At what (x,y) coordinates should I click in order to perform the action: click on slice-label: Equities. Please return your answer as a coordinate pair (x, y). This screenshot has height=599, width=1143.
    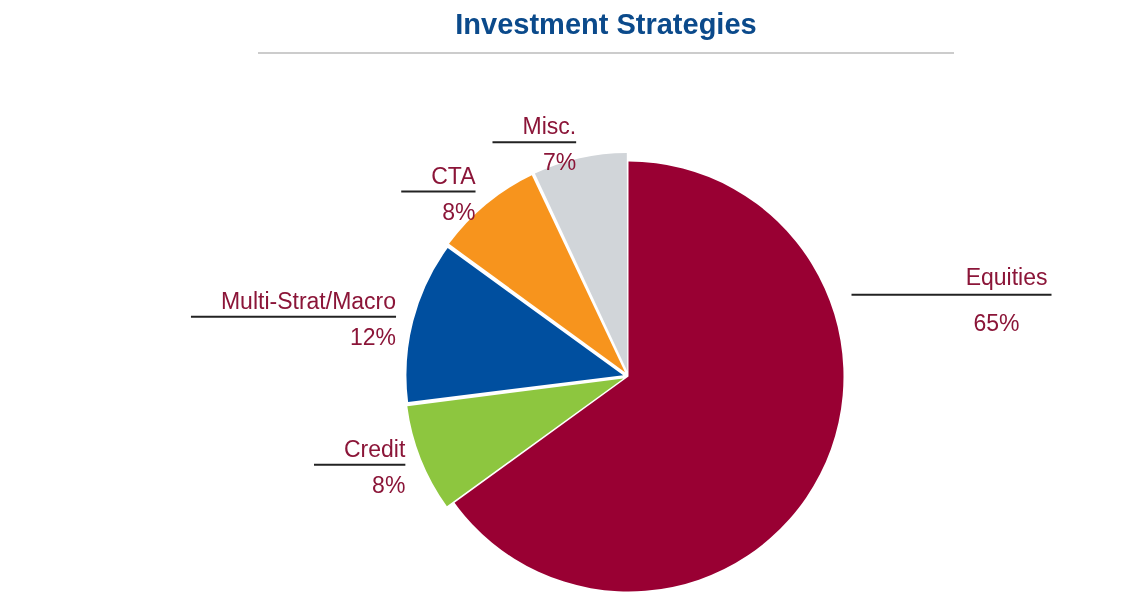
    Looking at the image, I should click on (1006, 276).